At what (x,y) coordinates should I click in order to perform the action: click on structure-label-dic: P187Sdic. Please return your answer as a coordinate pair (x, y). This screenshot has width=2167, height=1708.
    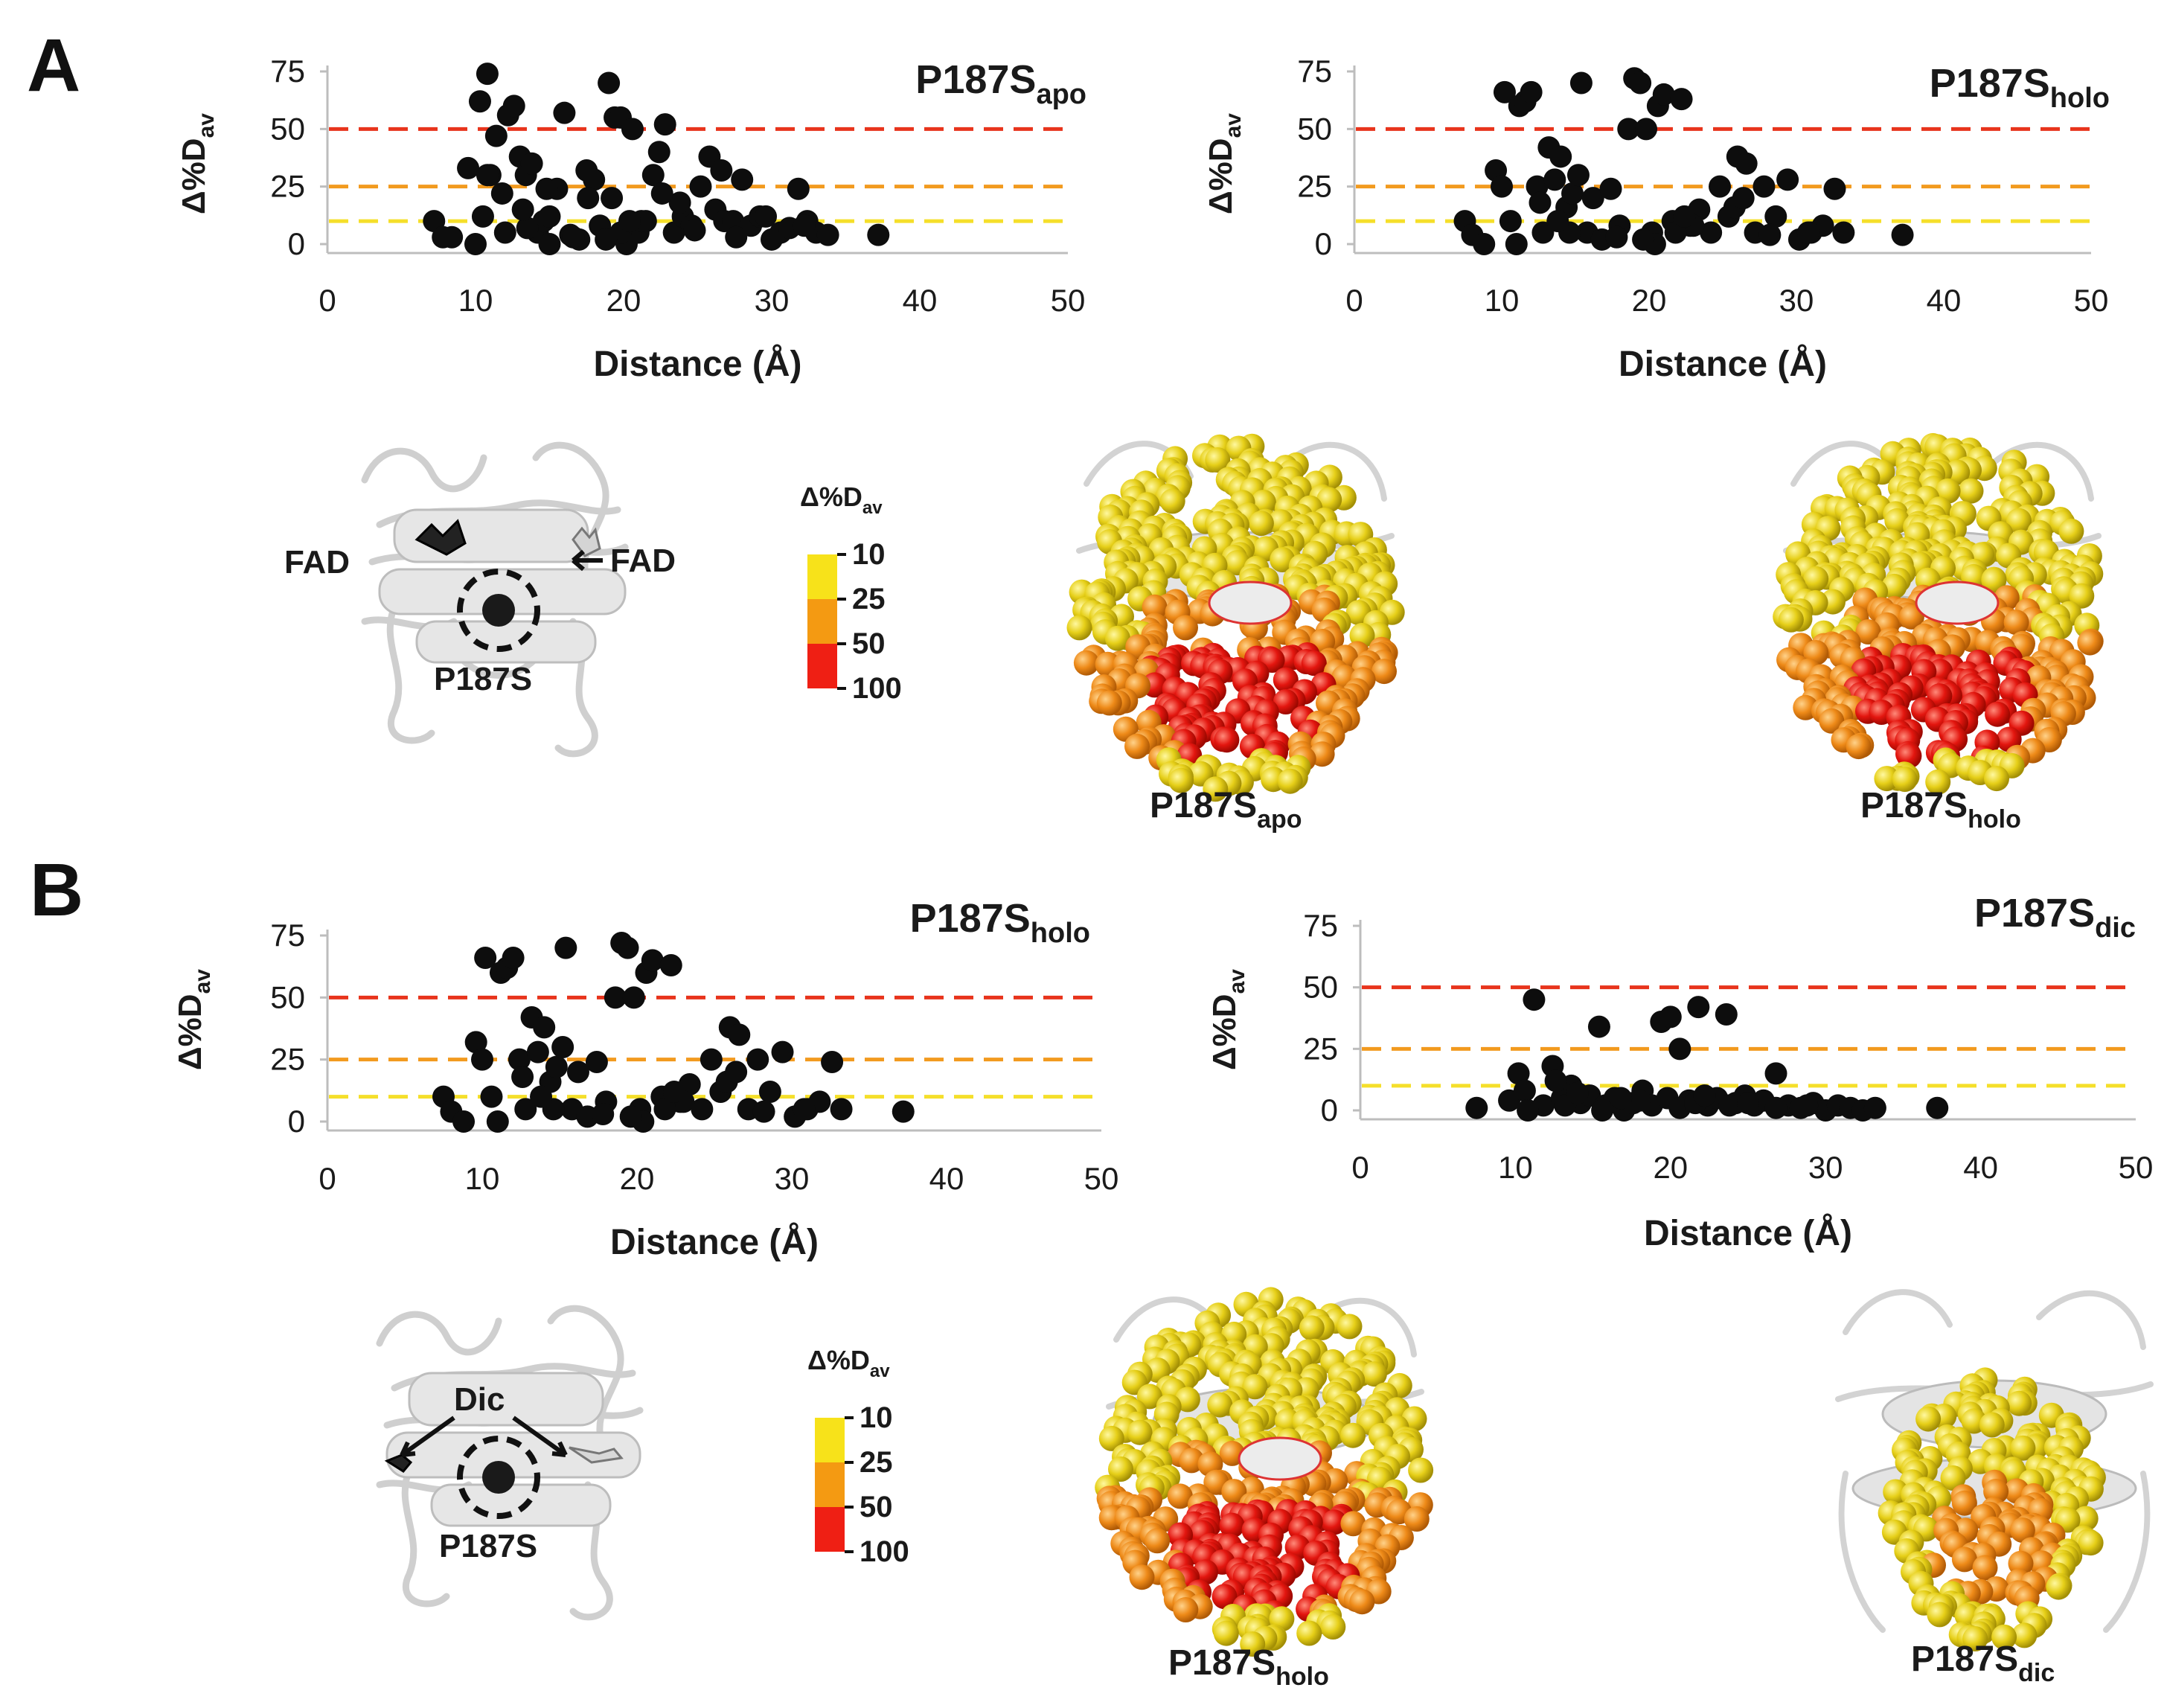
    Looking at the image, I should click on (1983, 1664).